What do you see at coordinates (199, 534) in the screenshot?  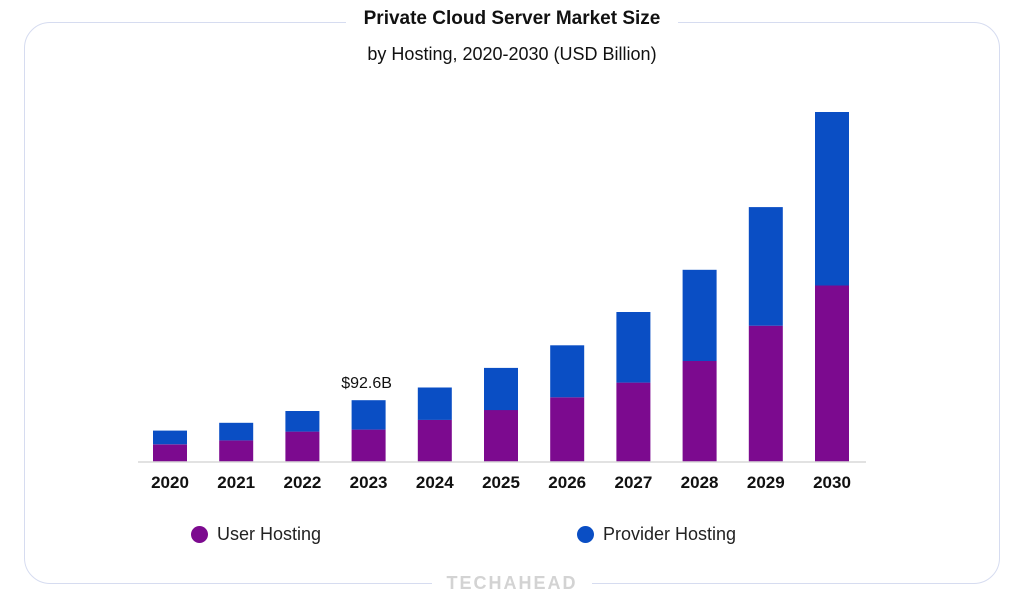 I see `legend-user-dot-icon` at bounding box center [199, 534].